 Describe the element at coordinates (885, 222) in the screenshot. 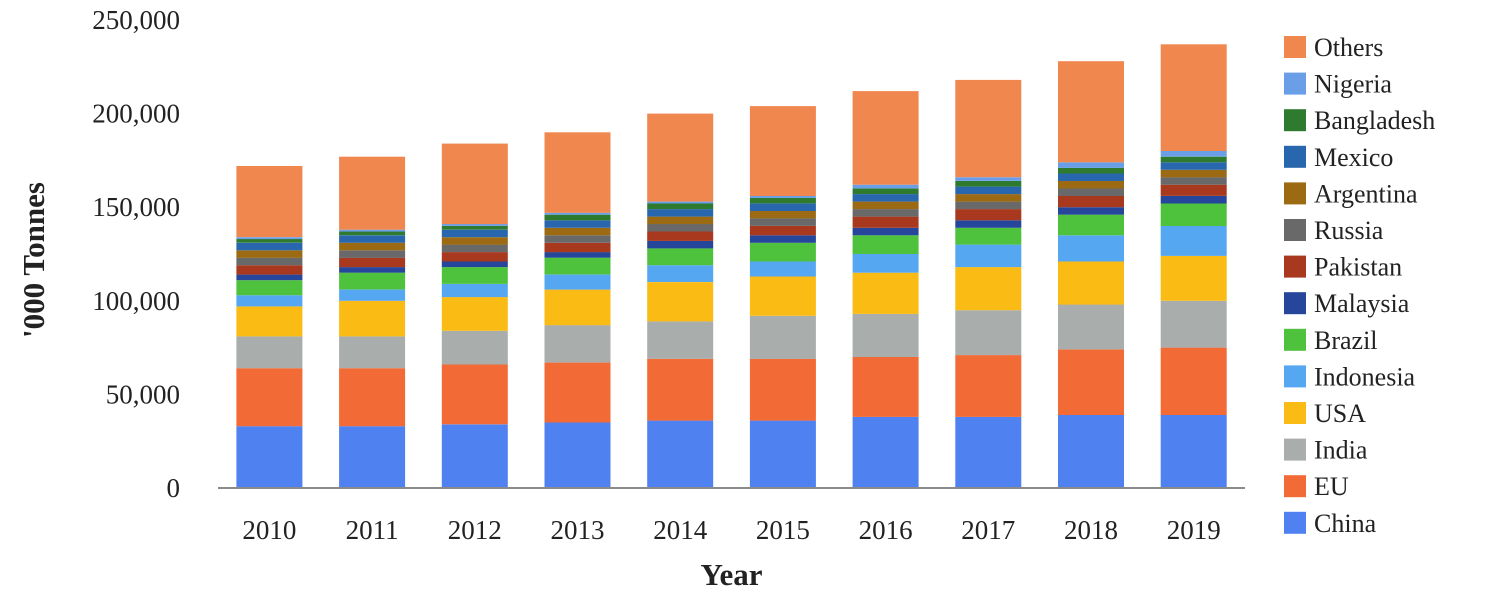

I see `bar-pakistan-2016` at that location.